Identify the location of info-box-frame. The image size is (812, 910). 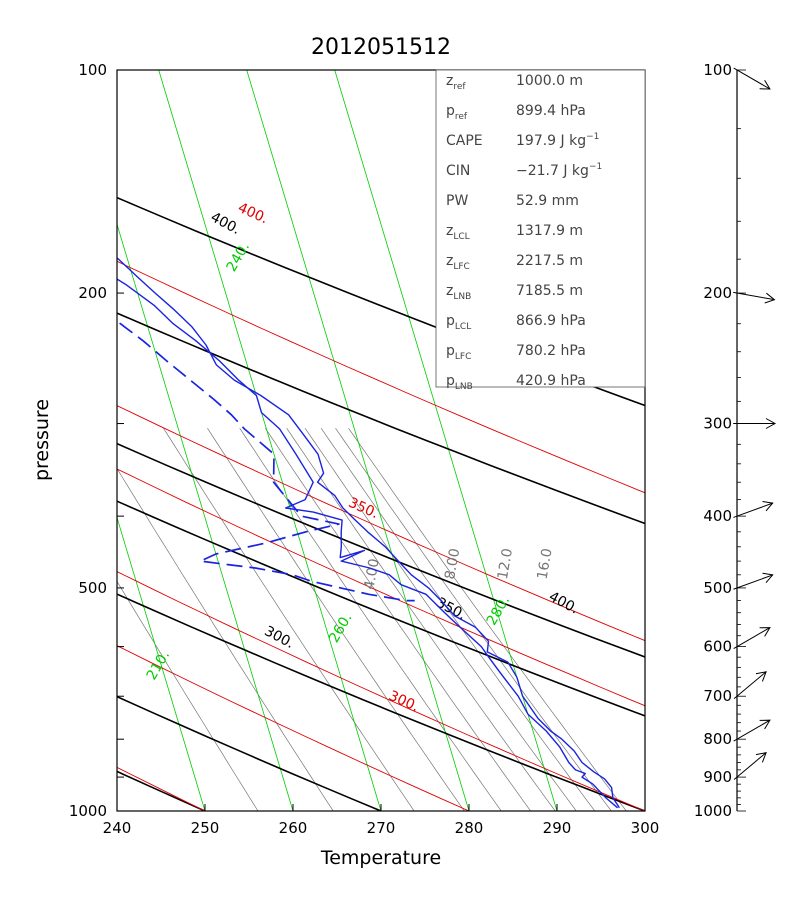
(540, 228).